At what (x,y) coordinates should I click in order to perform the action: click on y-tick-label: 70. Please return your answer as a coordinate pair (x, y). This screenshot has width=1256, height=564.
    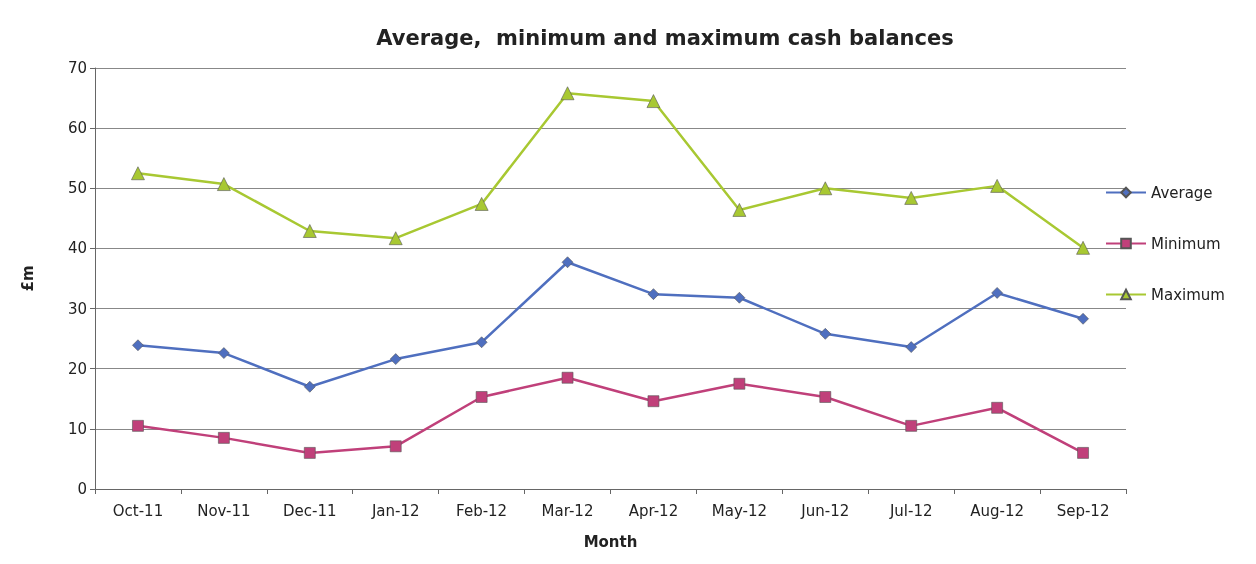
    Looking at the image, I should click on (77, 68).